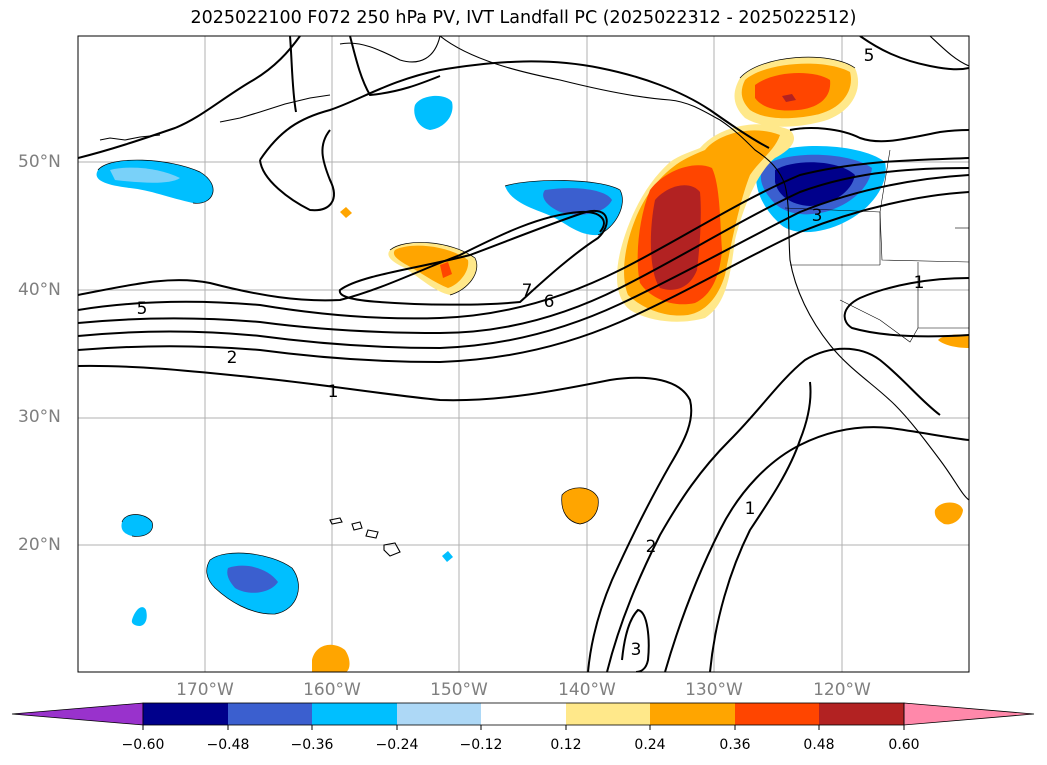 This screenshot has height=765, width=1047. What do you see at coordinates (137, 525) in the screenshot?
I see `anomaly-neg-hawaii-w` at bounding box center [137, 525].